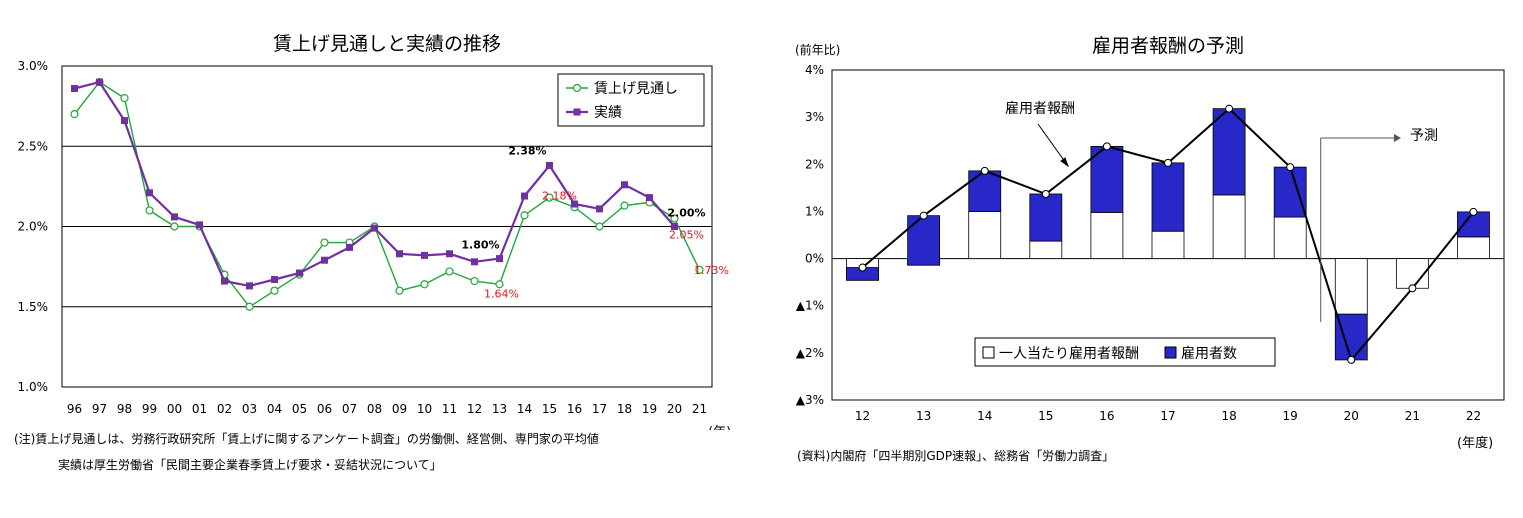  I want to click on chart1-data-label: 2.38%, so click(527, 151).